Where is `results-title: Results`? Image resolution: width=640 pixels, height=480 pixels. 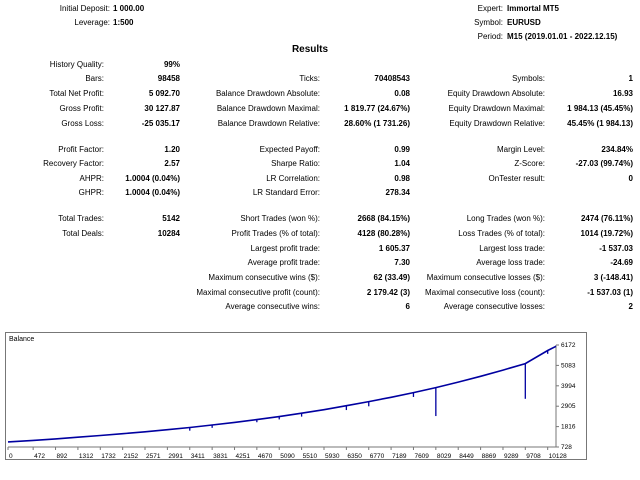
results-title: Results is located at coordinates (310, 49).